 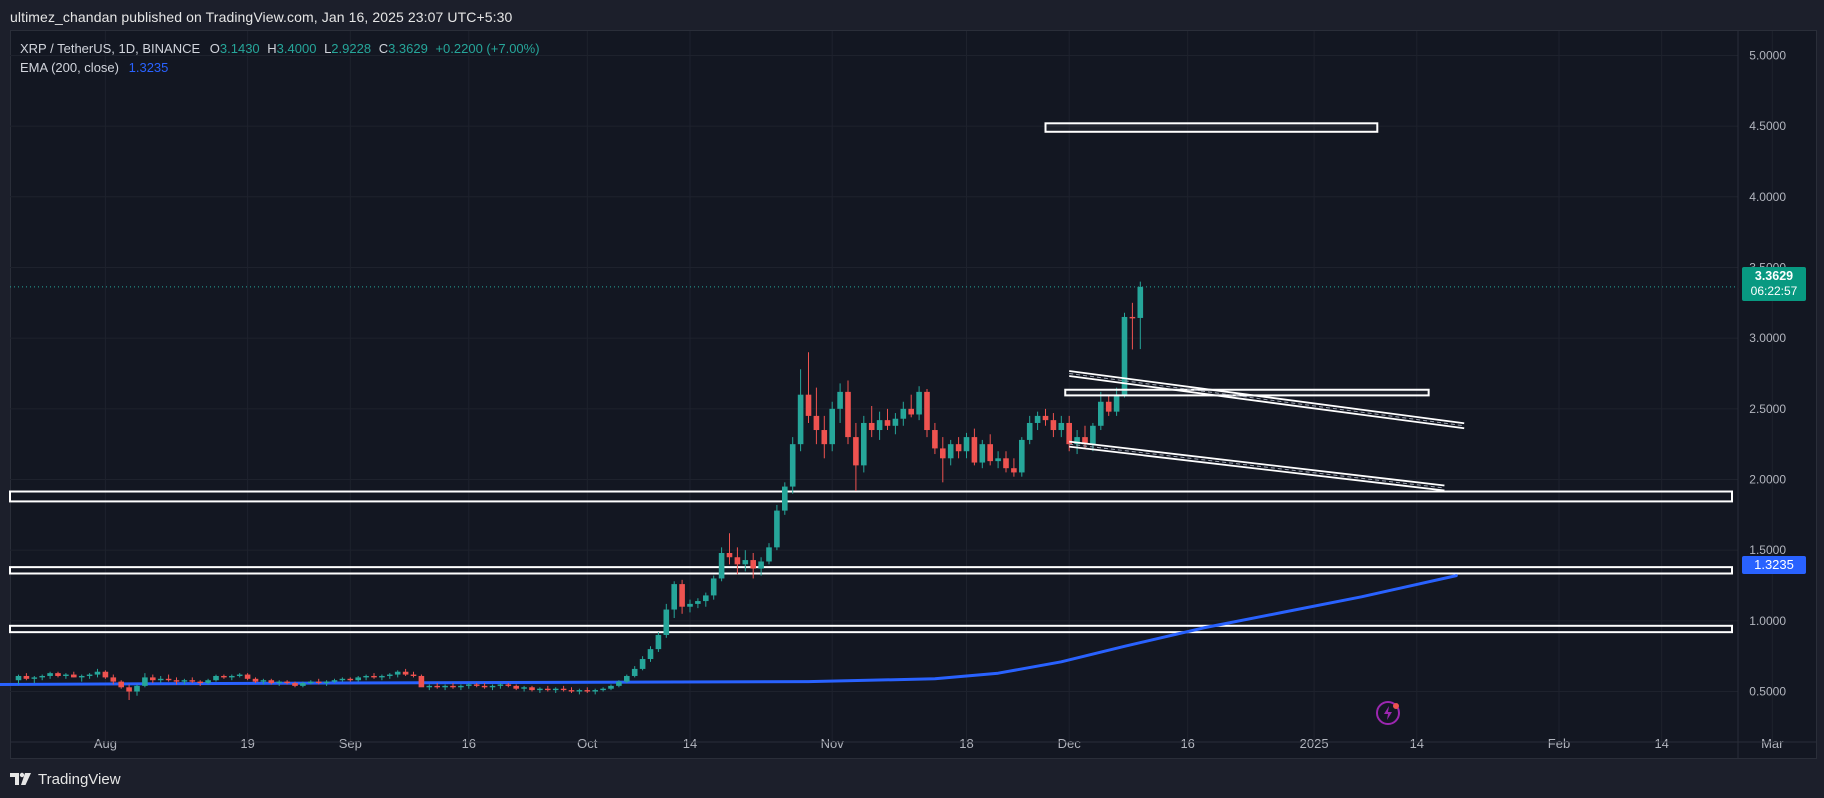 What do you see at coordinates (328, 48) in the screenshot?
I see `low-label: L` at bounding box center [328, 48].